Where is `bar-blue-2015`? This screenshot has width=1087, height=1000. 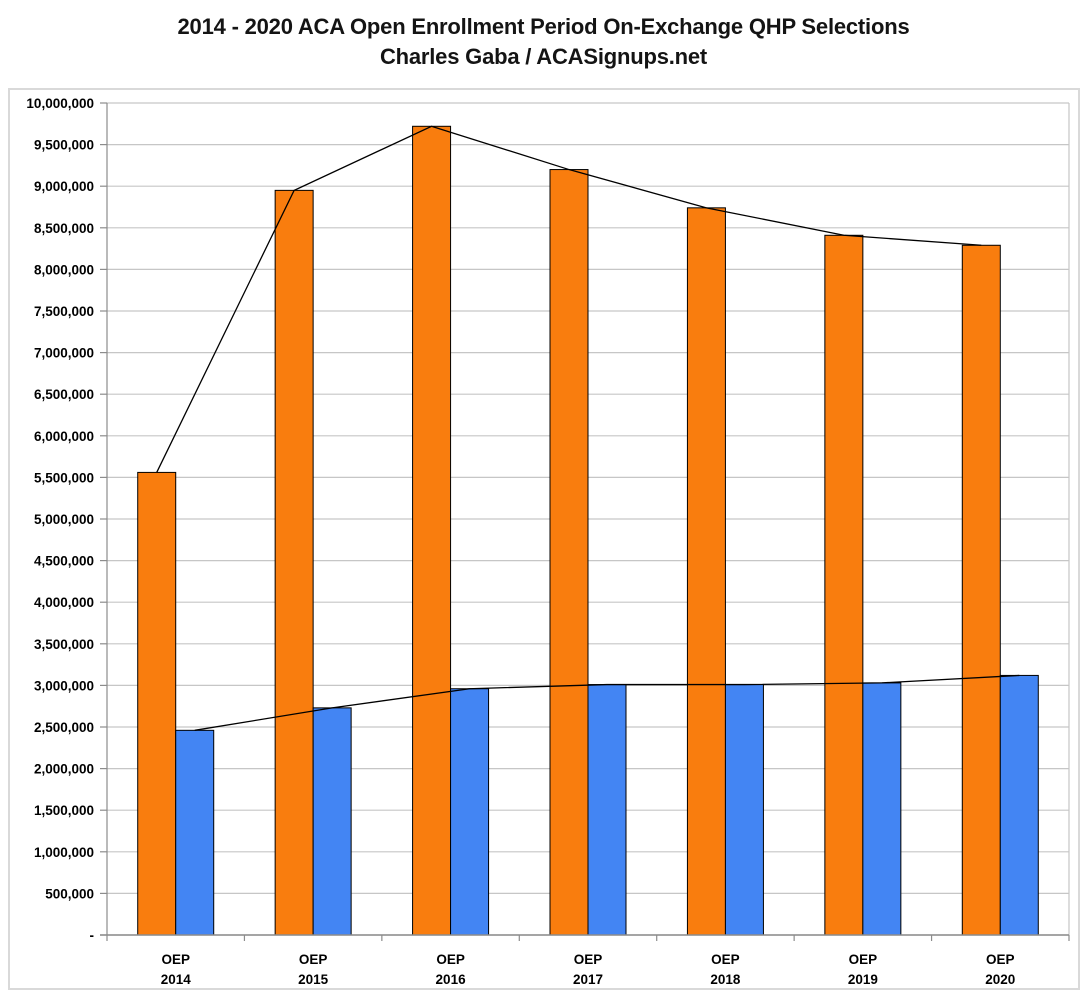
bar-blue-2015 is located at coordinates (332, 821).